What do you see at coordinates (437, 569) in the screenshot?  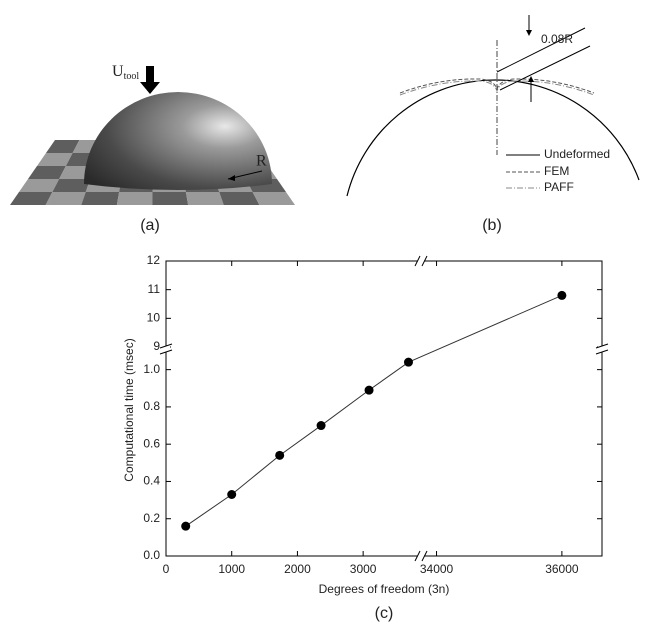 I see `x-tick-label: 34000` at bounding box center [437, 569].